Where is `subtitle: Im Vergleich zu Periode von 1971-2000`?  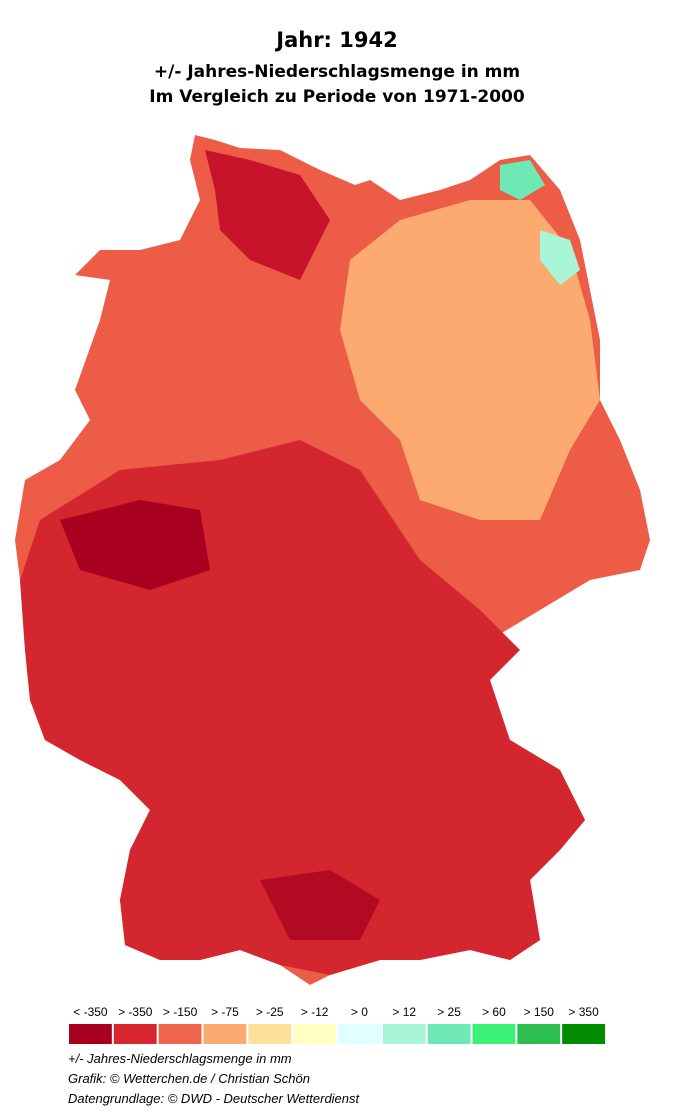 subtitle: Im Vergleich zu Periode von 1971-2000 is located at coordinates (337, 97).